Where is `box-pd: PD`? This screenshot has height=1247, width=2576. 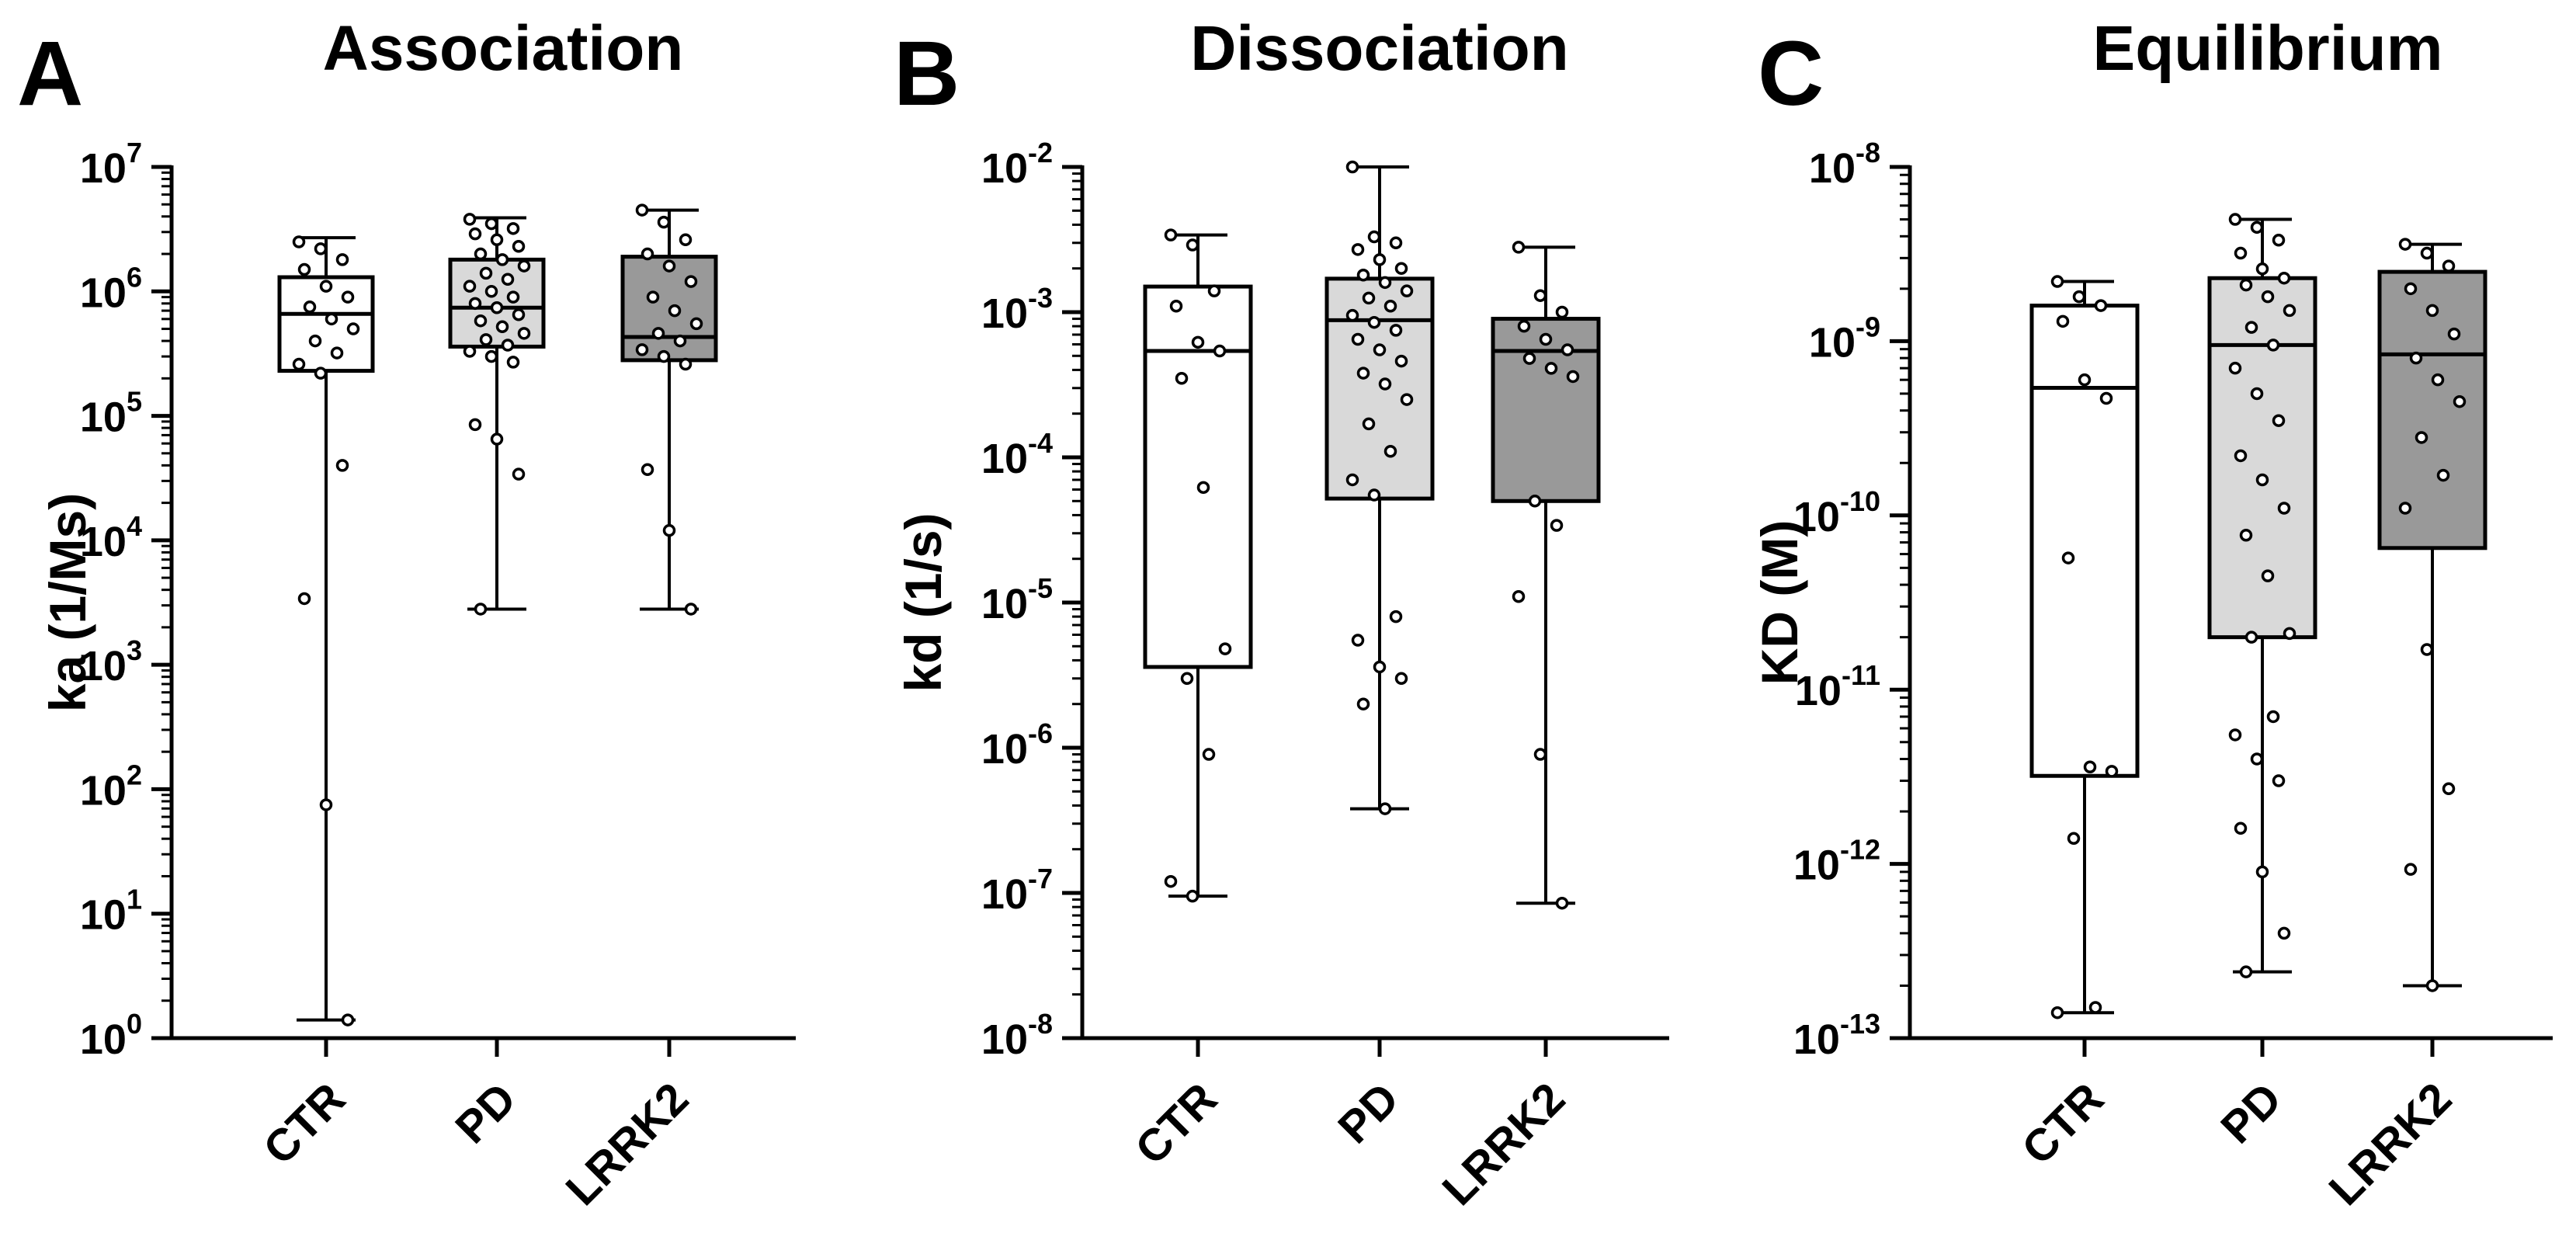
box-pd: PD is located at coordinates (1379, 656).